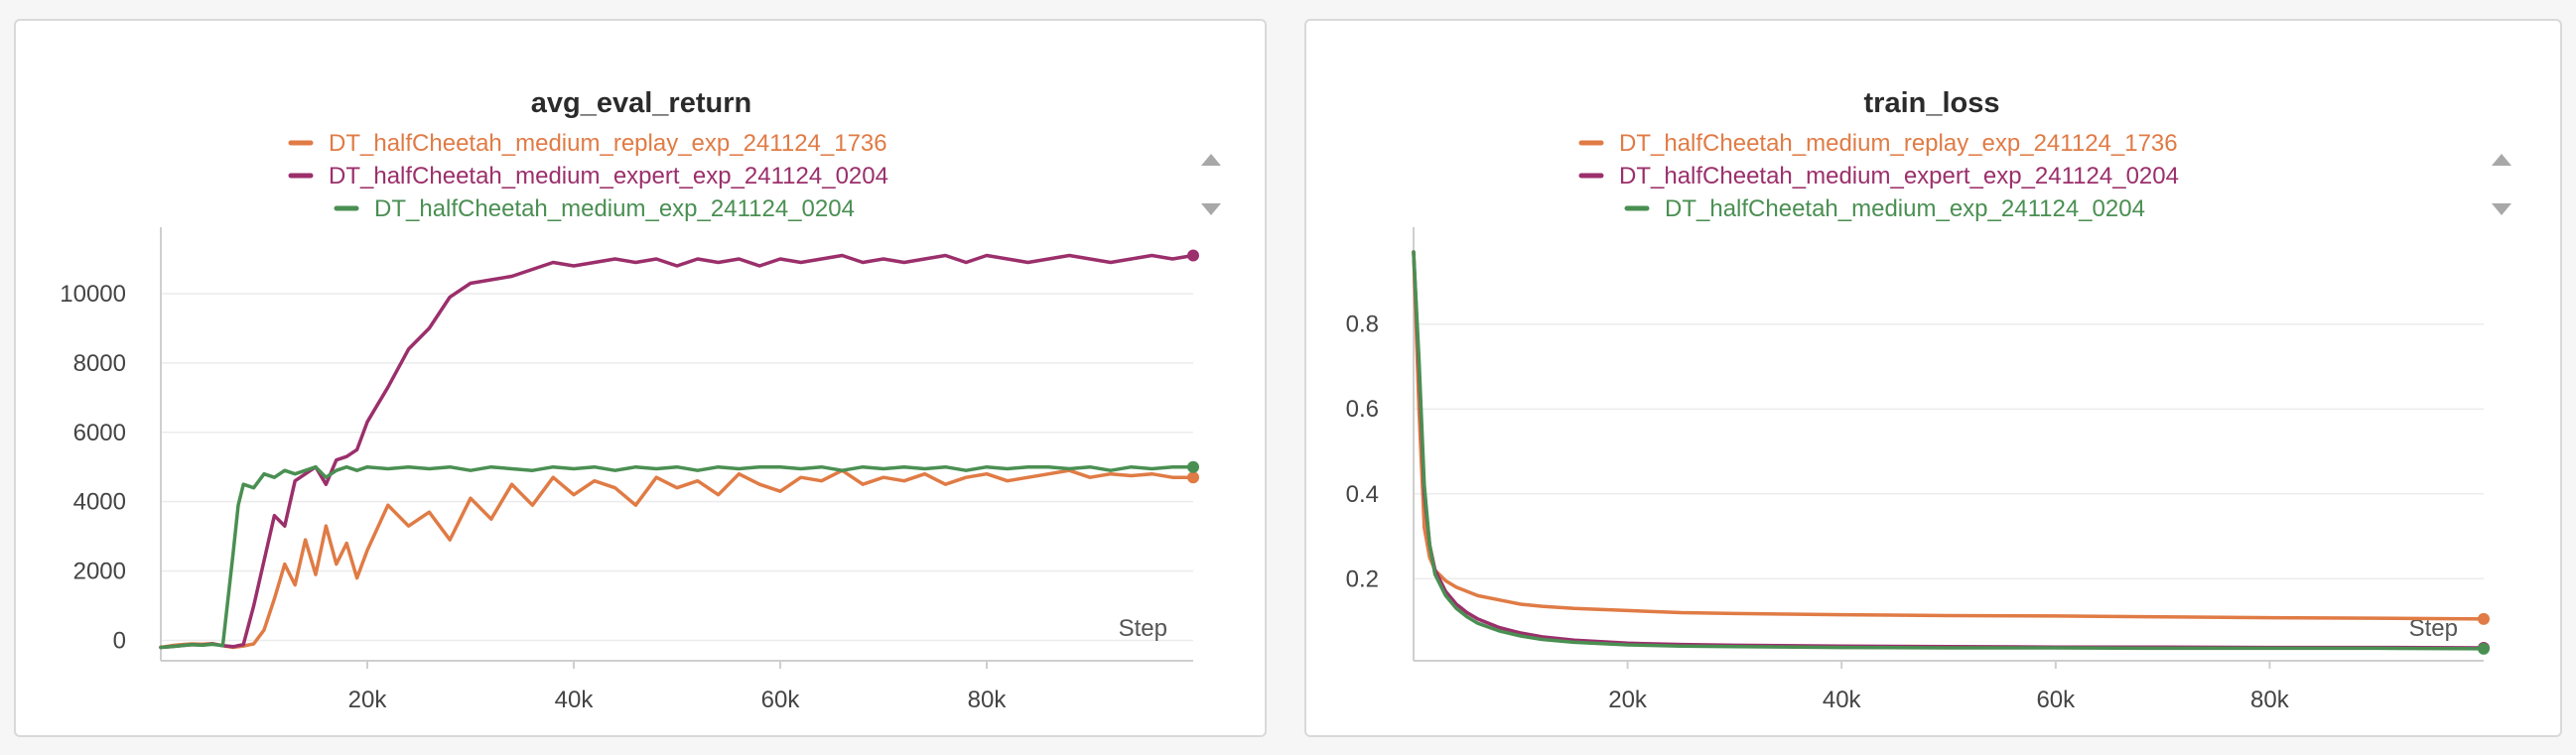 This screenshot has width=2576, height=755. What do you see at coordinates (93, 294) in the screenshot?
I see `y-tick-label: 10000` at bounding box center [93, 294].